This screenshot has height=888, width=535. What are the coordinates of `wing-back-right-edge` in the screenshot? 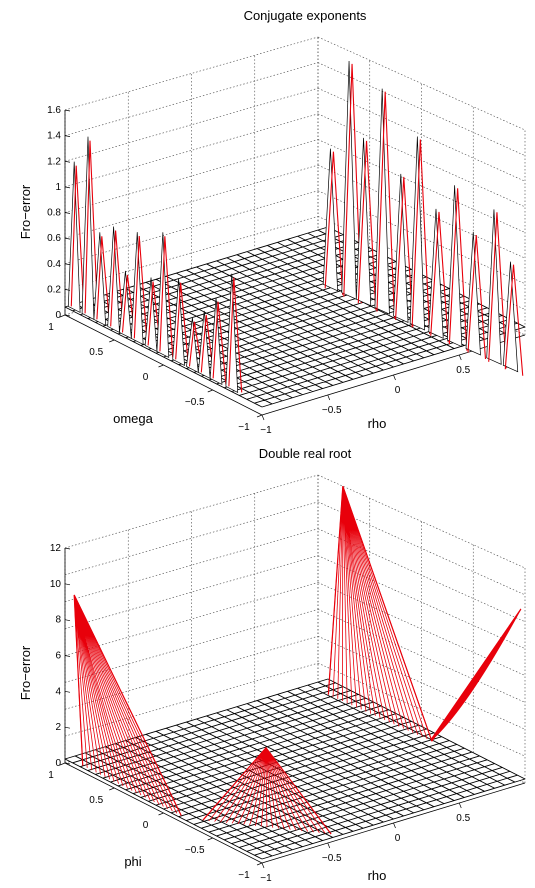 It's located at (380, 613).